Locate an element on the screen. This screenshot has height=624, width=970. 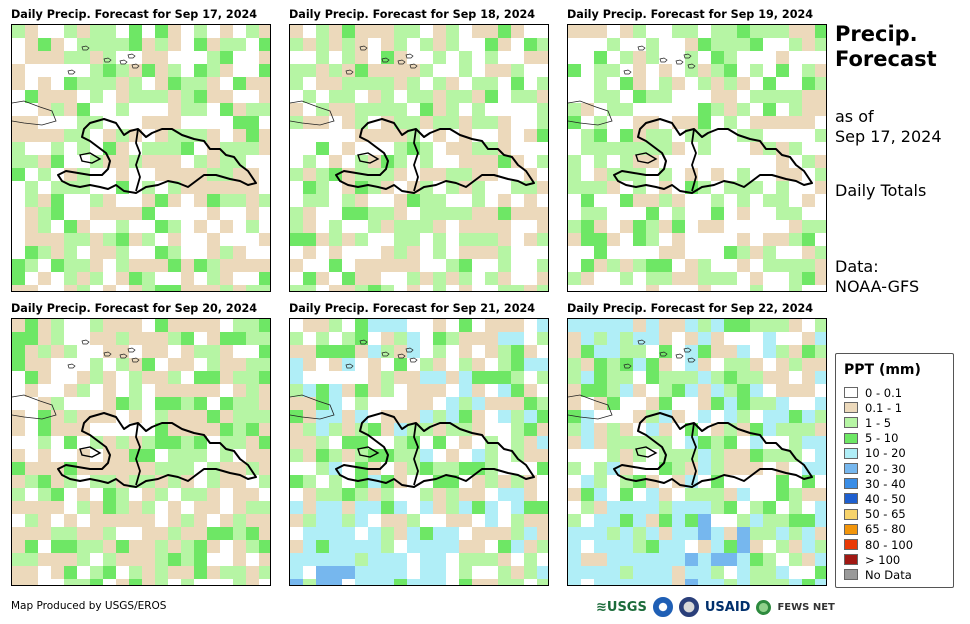
as-of-label: as of is located at coordinates (854, 116).